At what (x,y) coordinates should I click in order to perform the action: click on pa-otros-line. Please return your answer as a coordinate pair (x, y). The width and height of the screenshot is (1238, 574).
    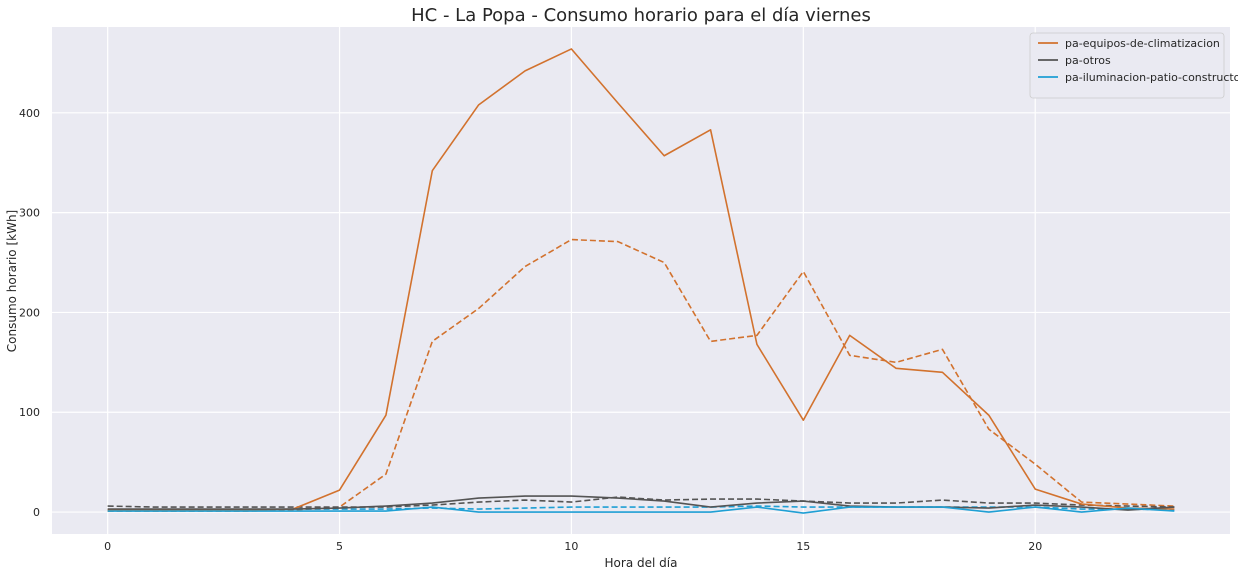
    Looking at the image, I should click on (641, 503).